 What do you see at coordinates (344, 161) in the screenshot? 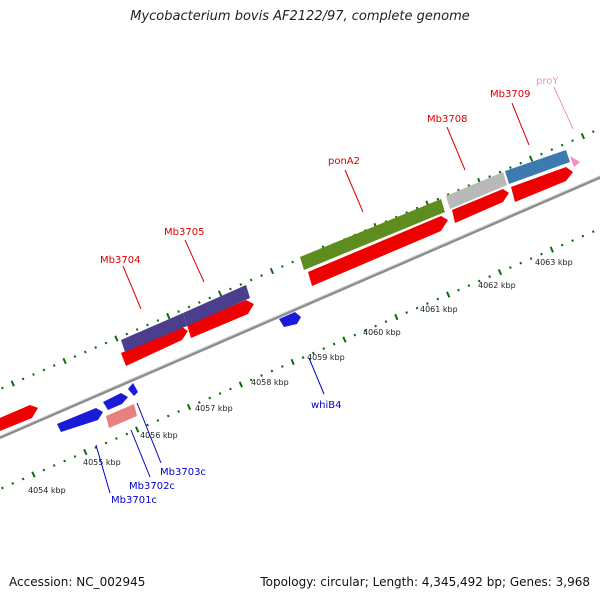
I see `feature-pona2-label: ponA2` at bounding box center [344, 161].